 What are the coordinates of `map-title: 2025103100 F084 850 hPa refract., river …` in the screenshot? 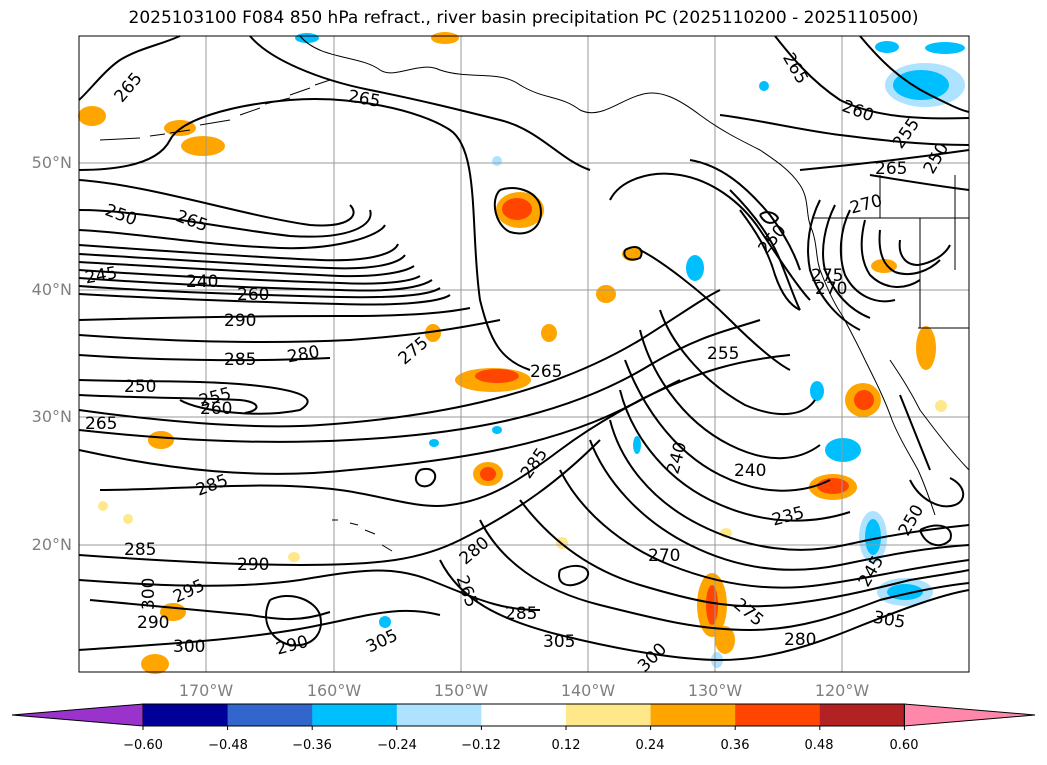 It's located at (523, 18).